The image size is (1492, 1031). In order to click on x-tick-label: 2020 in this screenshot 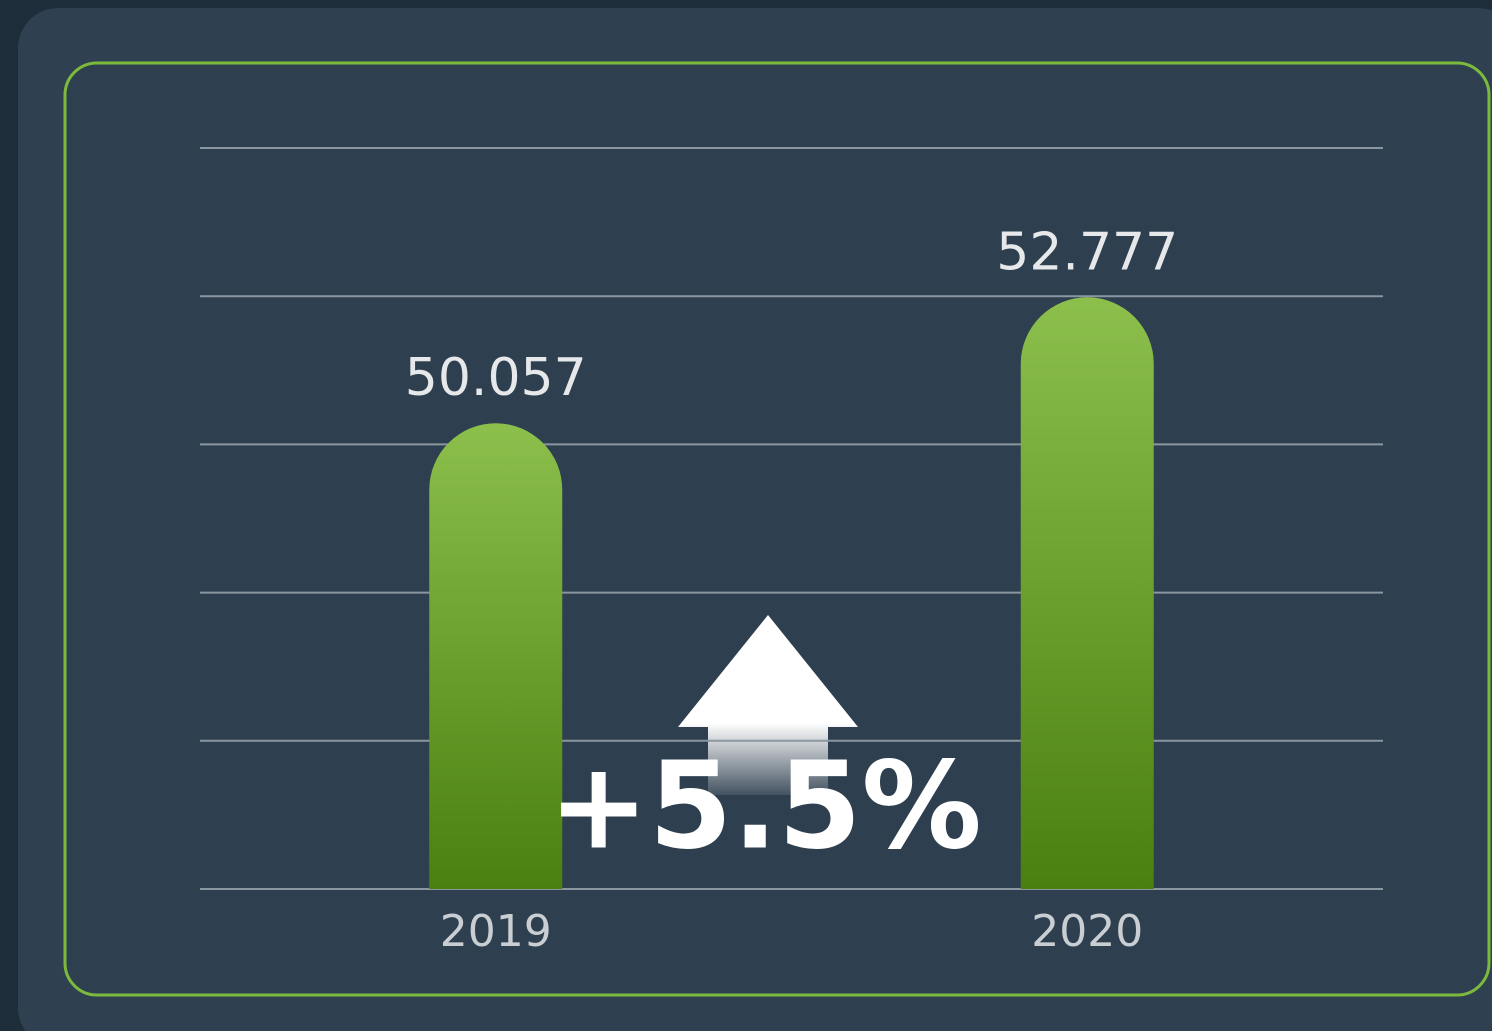, I will do `click(1087, 931)`.